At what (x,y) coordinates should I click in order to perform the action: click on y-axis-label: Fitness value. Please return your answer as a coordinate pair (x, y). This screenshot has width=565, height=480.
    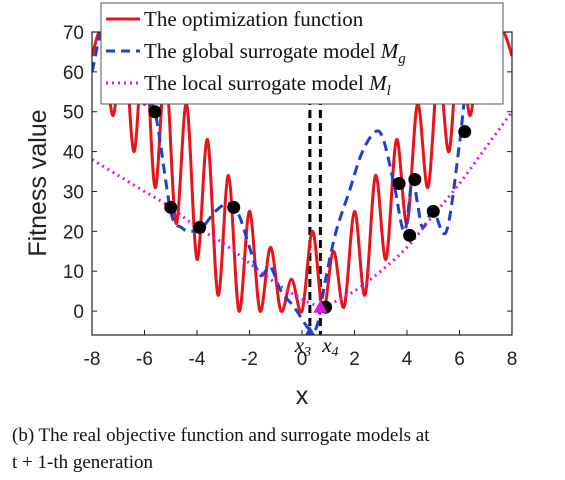
    Looking at the image, I should click on (38, 182).